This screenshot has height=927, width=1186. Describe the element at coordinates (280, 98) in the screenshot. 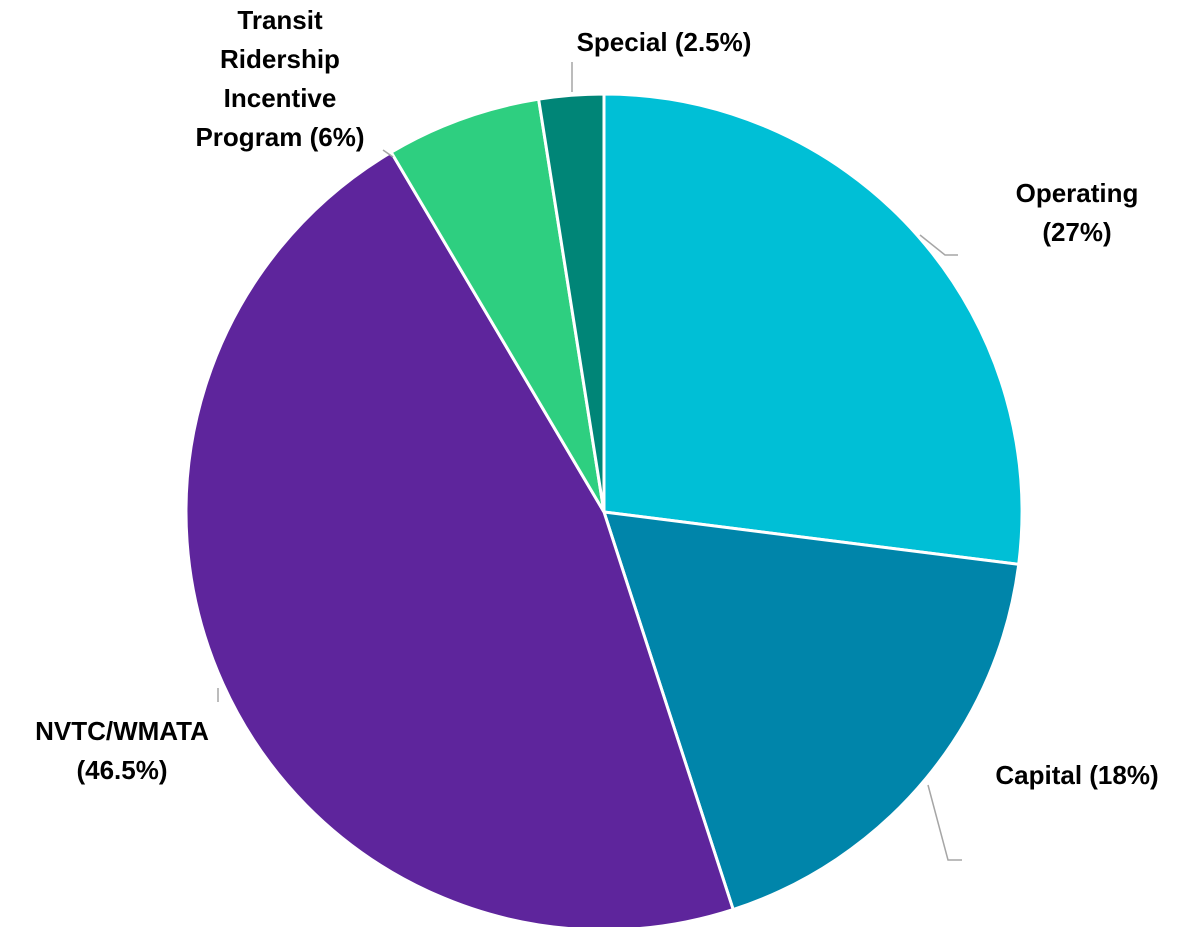

I see `label-line: Incentive` at that location.